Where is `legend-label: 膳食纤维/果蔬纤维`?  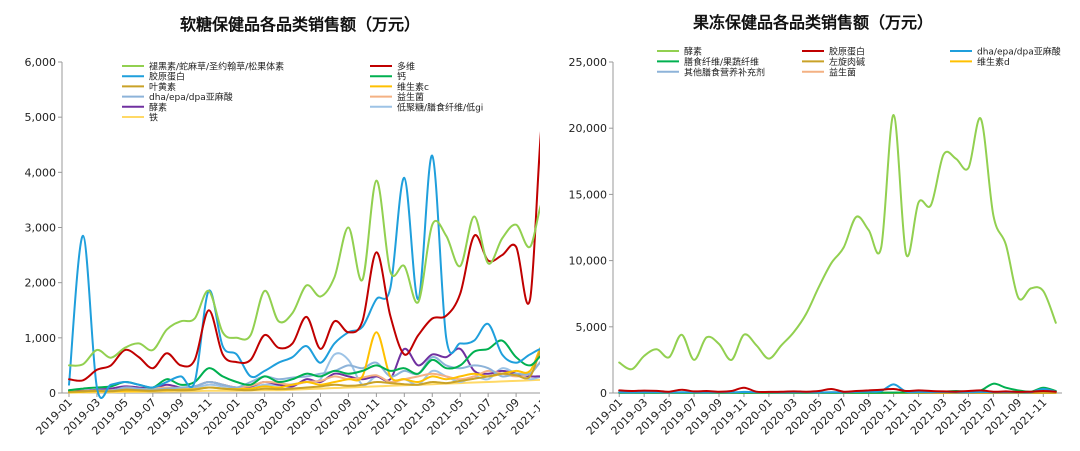
legend-label: 膳食纤维/果蔬纤维 is located at coordinates (721, 62).